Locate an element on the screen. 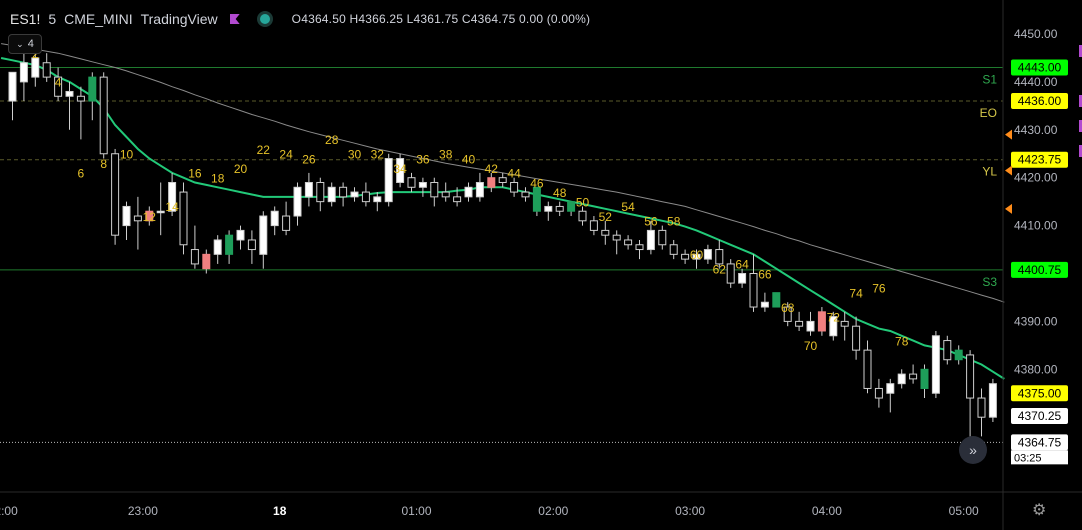 The width and height of the screenshot is (1082, 530). bar-count-label: 76 is located at coordinates (879, 289).